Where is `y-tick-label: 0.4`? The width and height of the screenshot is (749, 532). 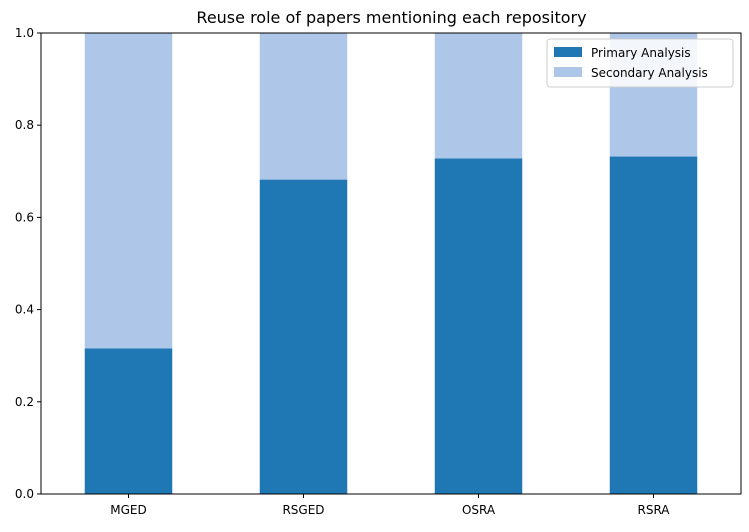
y-tick-label: 0.4 is located at coordinates (24, 310).